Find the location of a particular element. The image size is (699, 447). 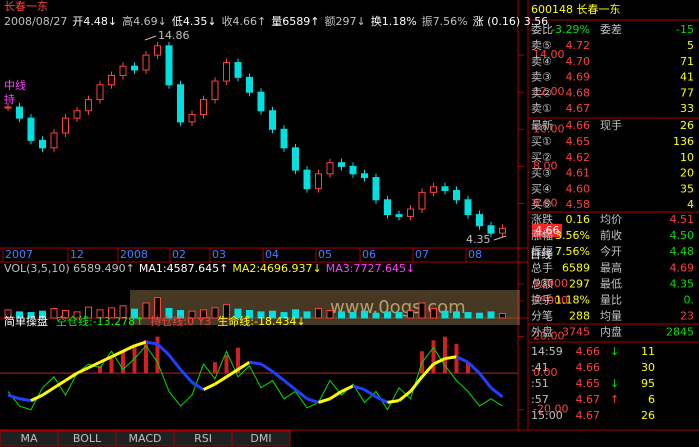

quote-label: 外盘 is located at coordinates (542, 332).